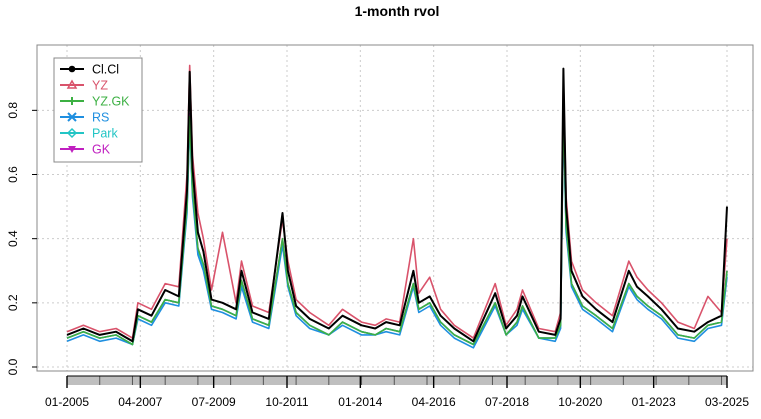  I want to click on y-tick-label: 0.6, so click(13, 174).